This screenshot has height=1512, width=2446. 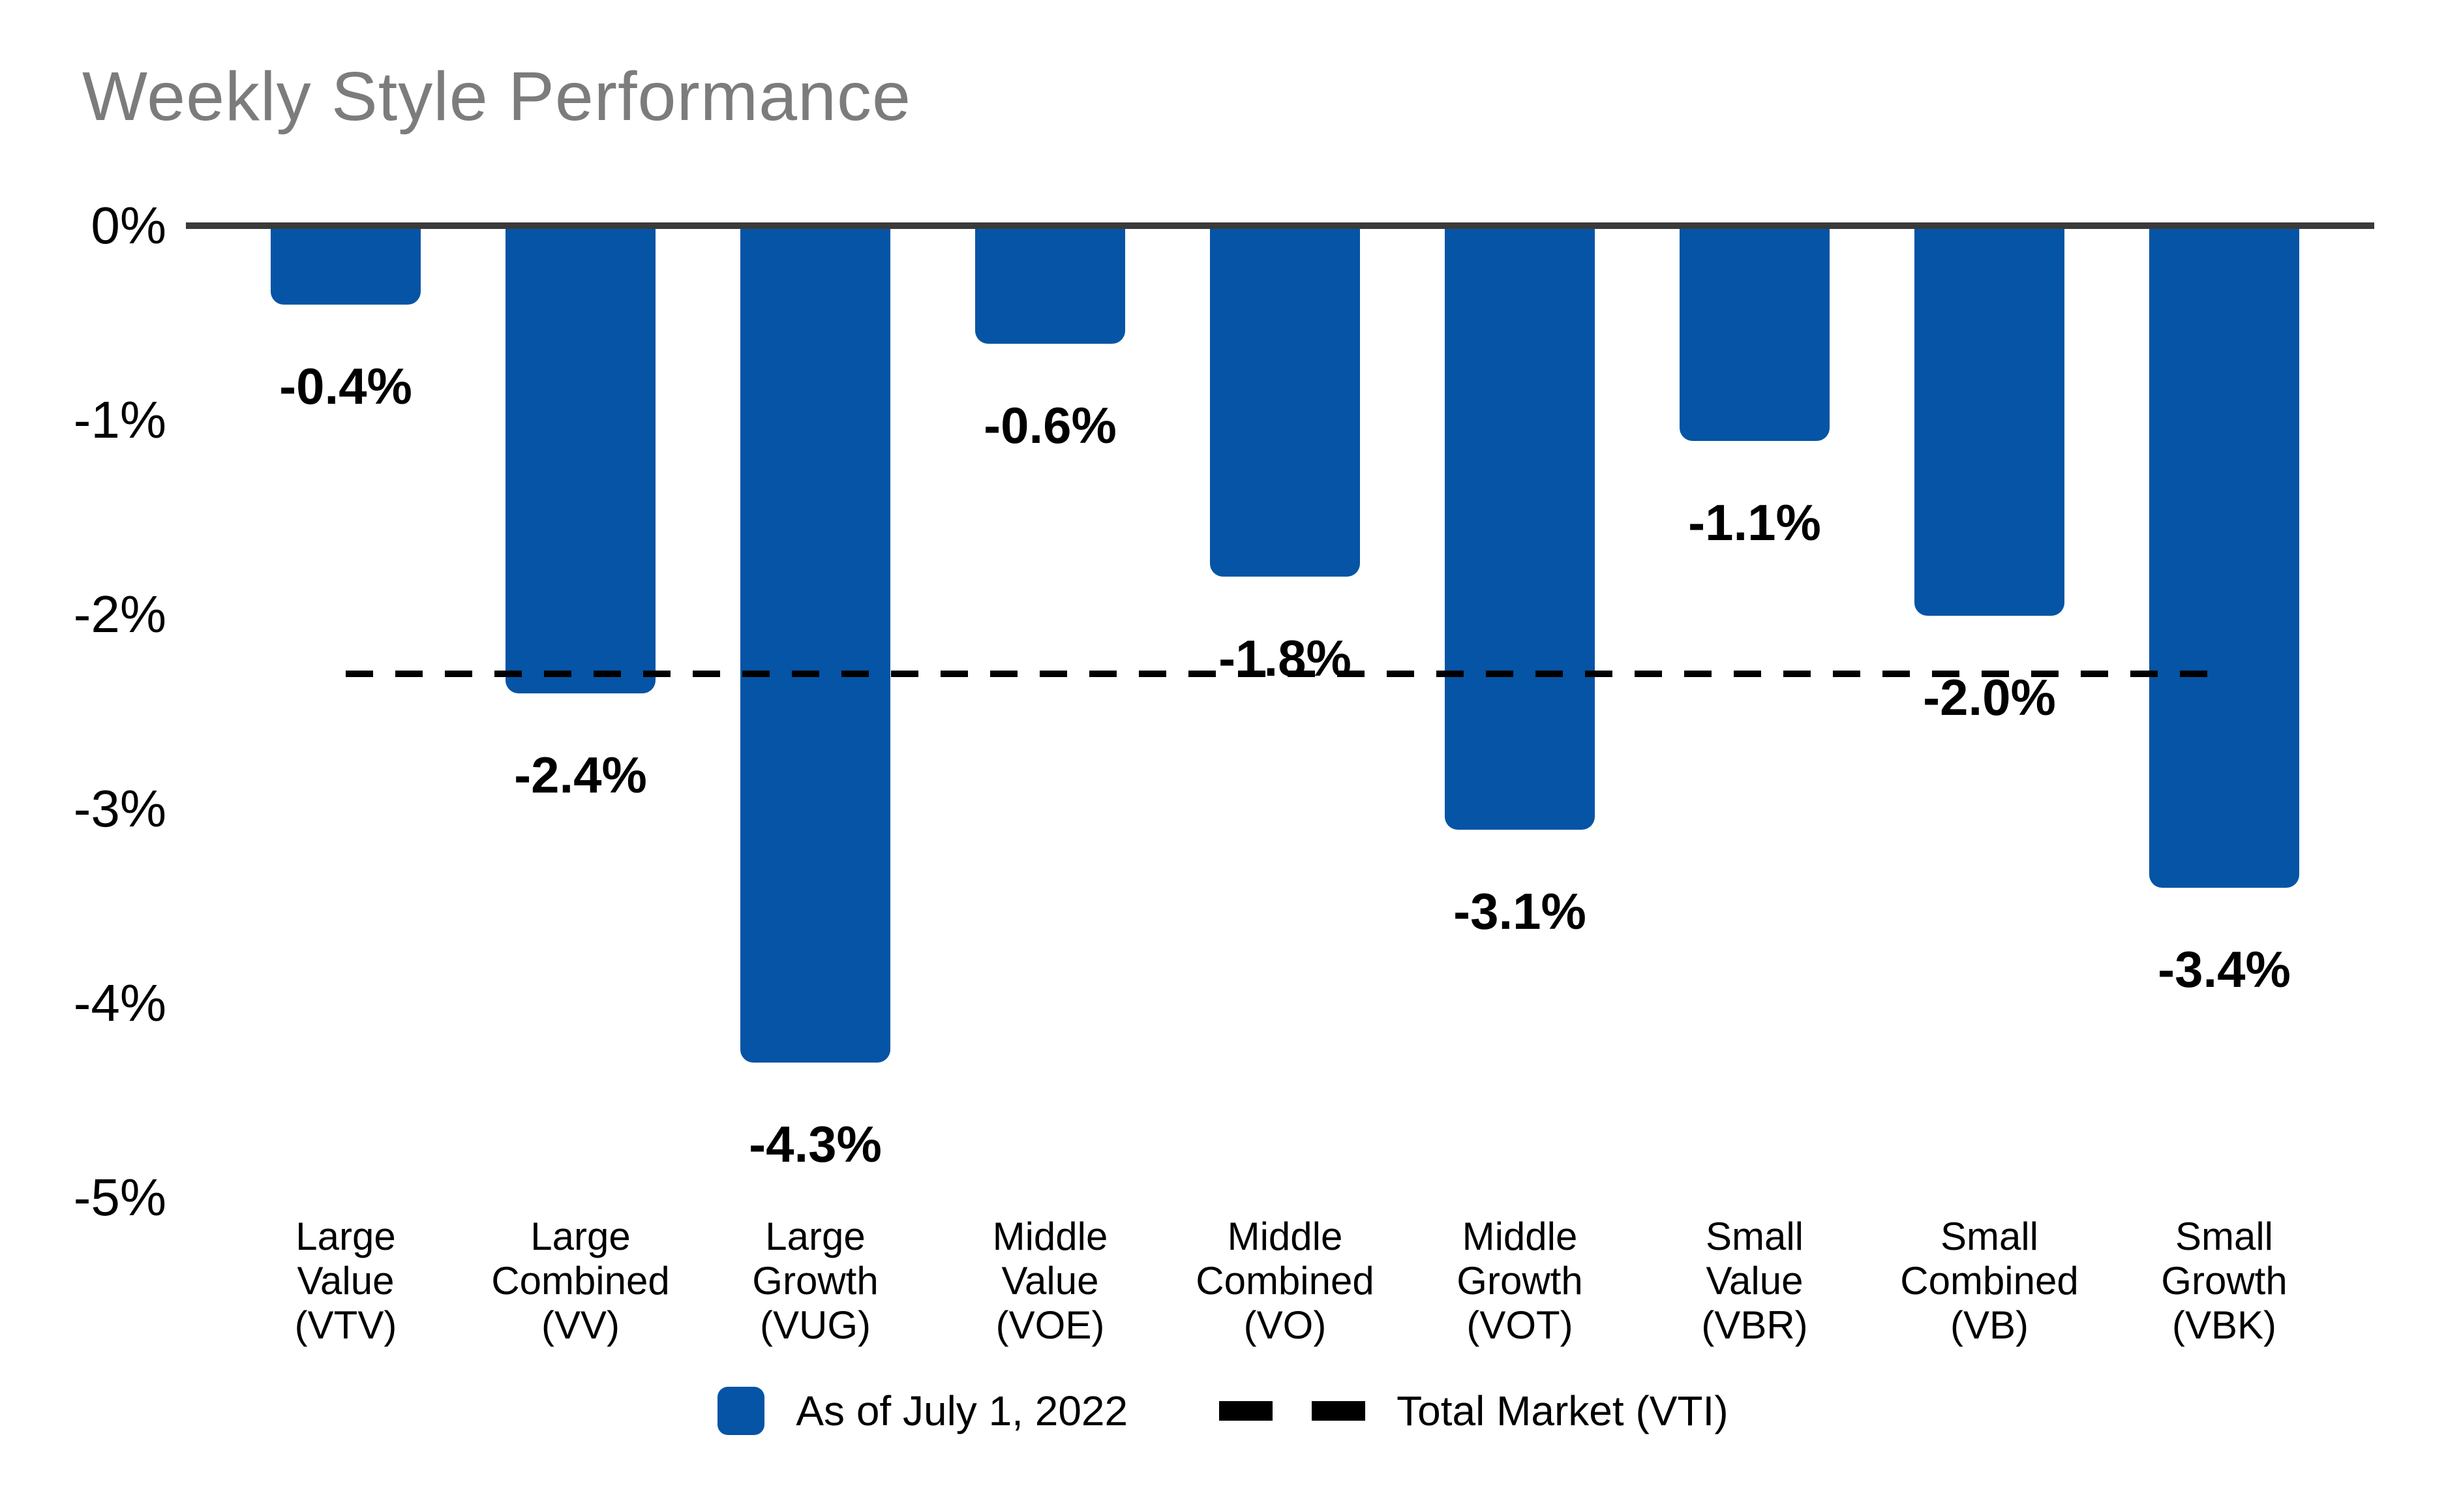 I want to click on bar-value-label: -1.1%, so click(x=1755, y=522).